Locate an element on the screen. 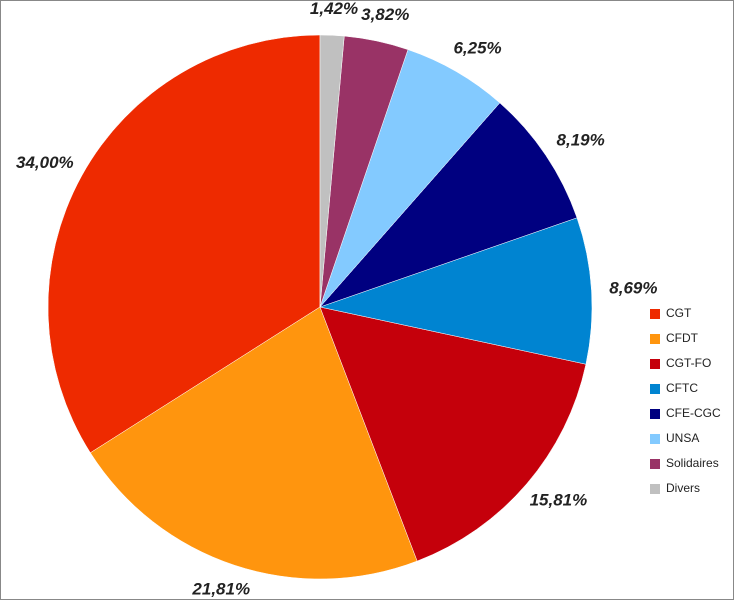 The height and width of the screenshot is (600, 734). legend-label: CFE-CGC is located at coordinates (693, 413).